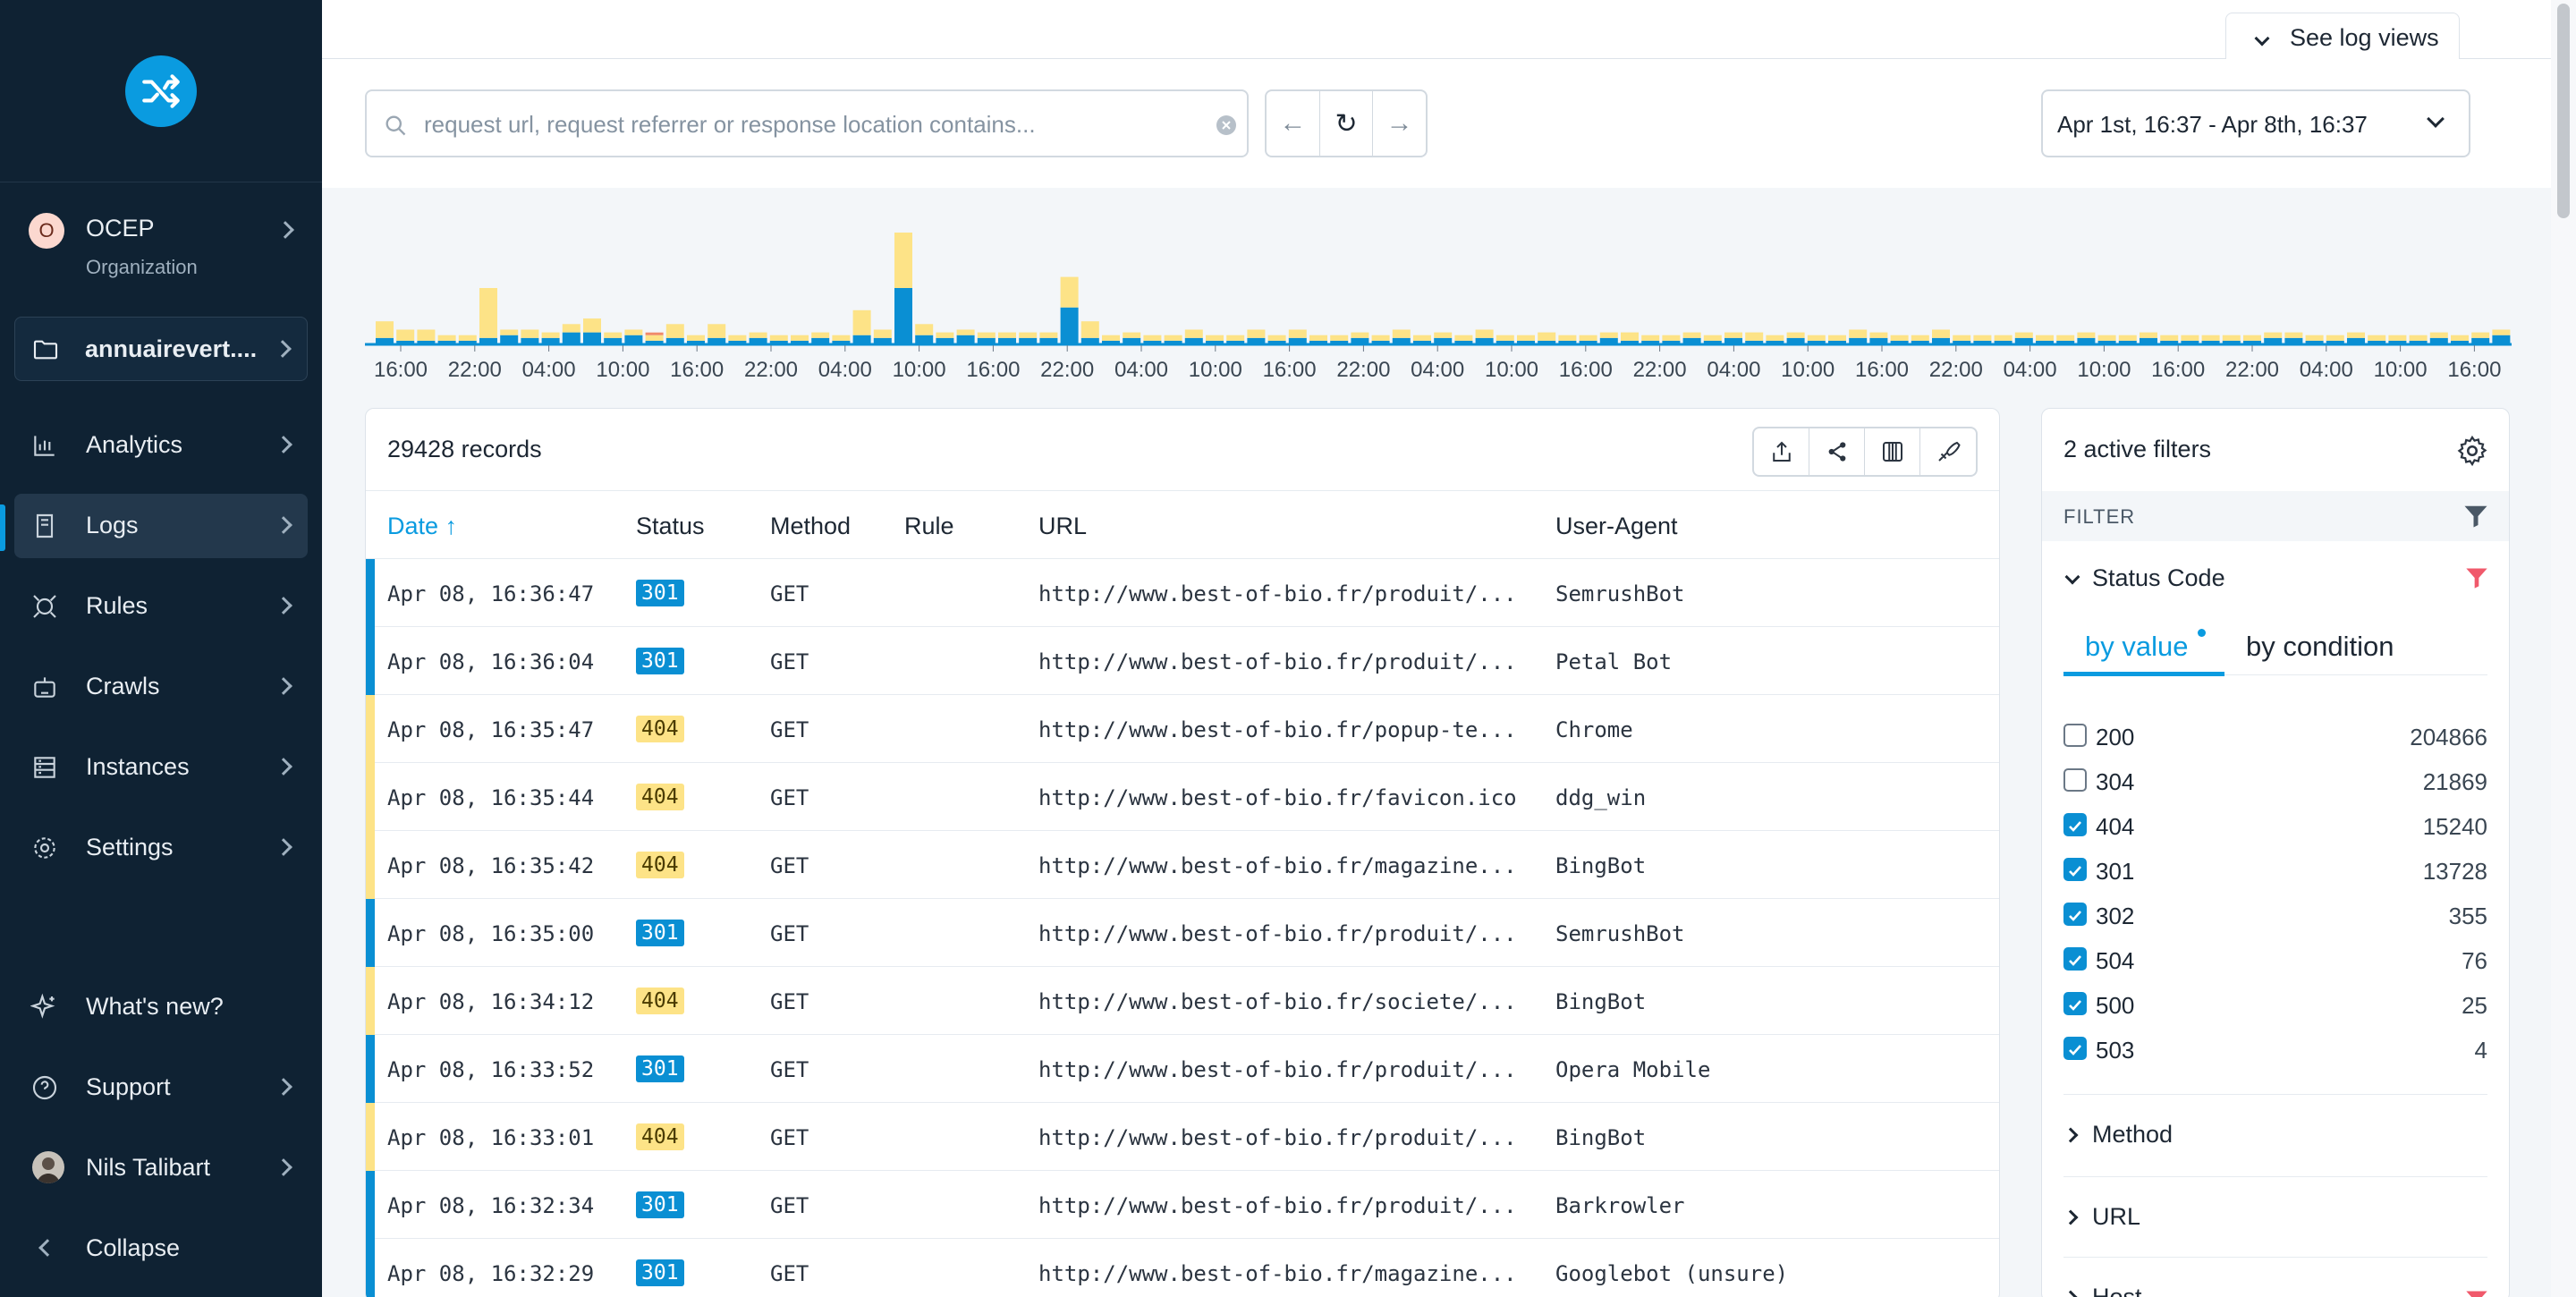 This screenshot has width=2576, height=1297. I want to click on column-header-status: Status, so click(670, 526).